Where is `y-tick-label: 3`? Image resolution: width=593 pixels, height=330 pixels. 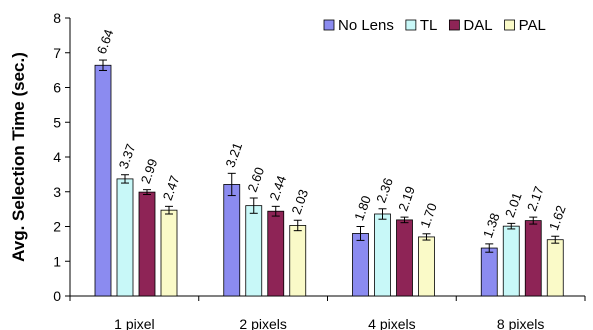
y-tick-label: 3 is located at coordinates (57, 192).